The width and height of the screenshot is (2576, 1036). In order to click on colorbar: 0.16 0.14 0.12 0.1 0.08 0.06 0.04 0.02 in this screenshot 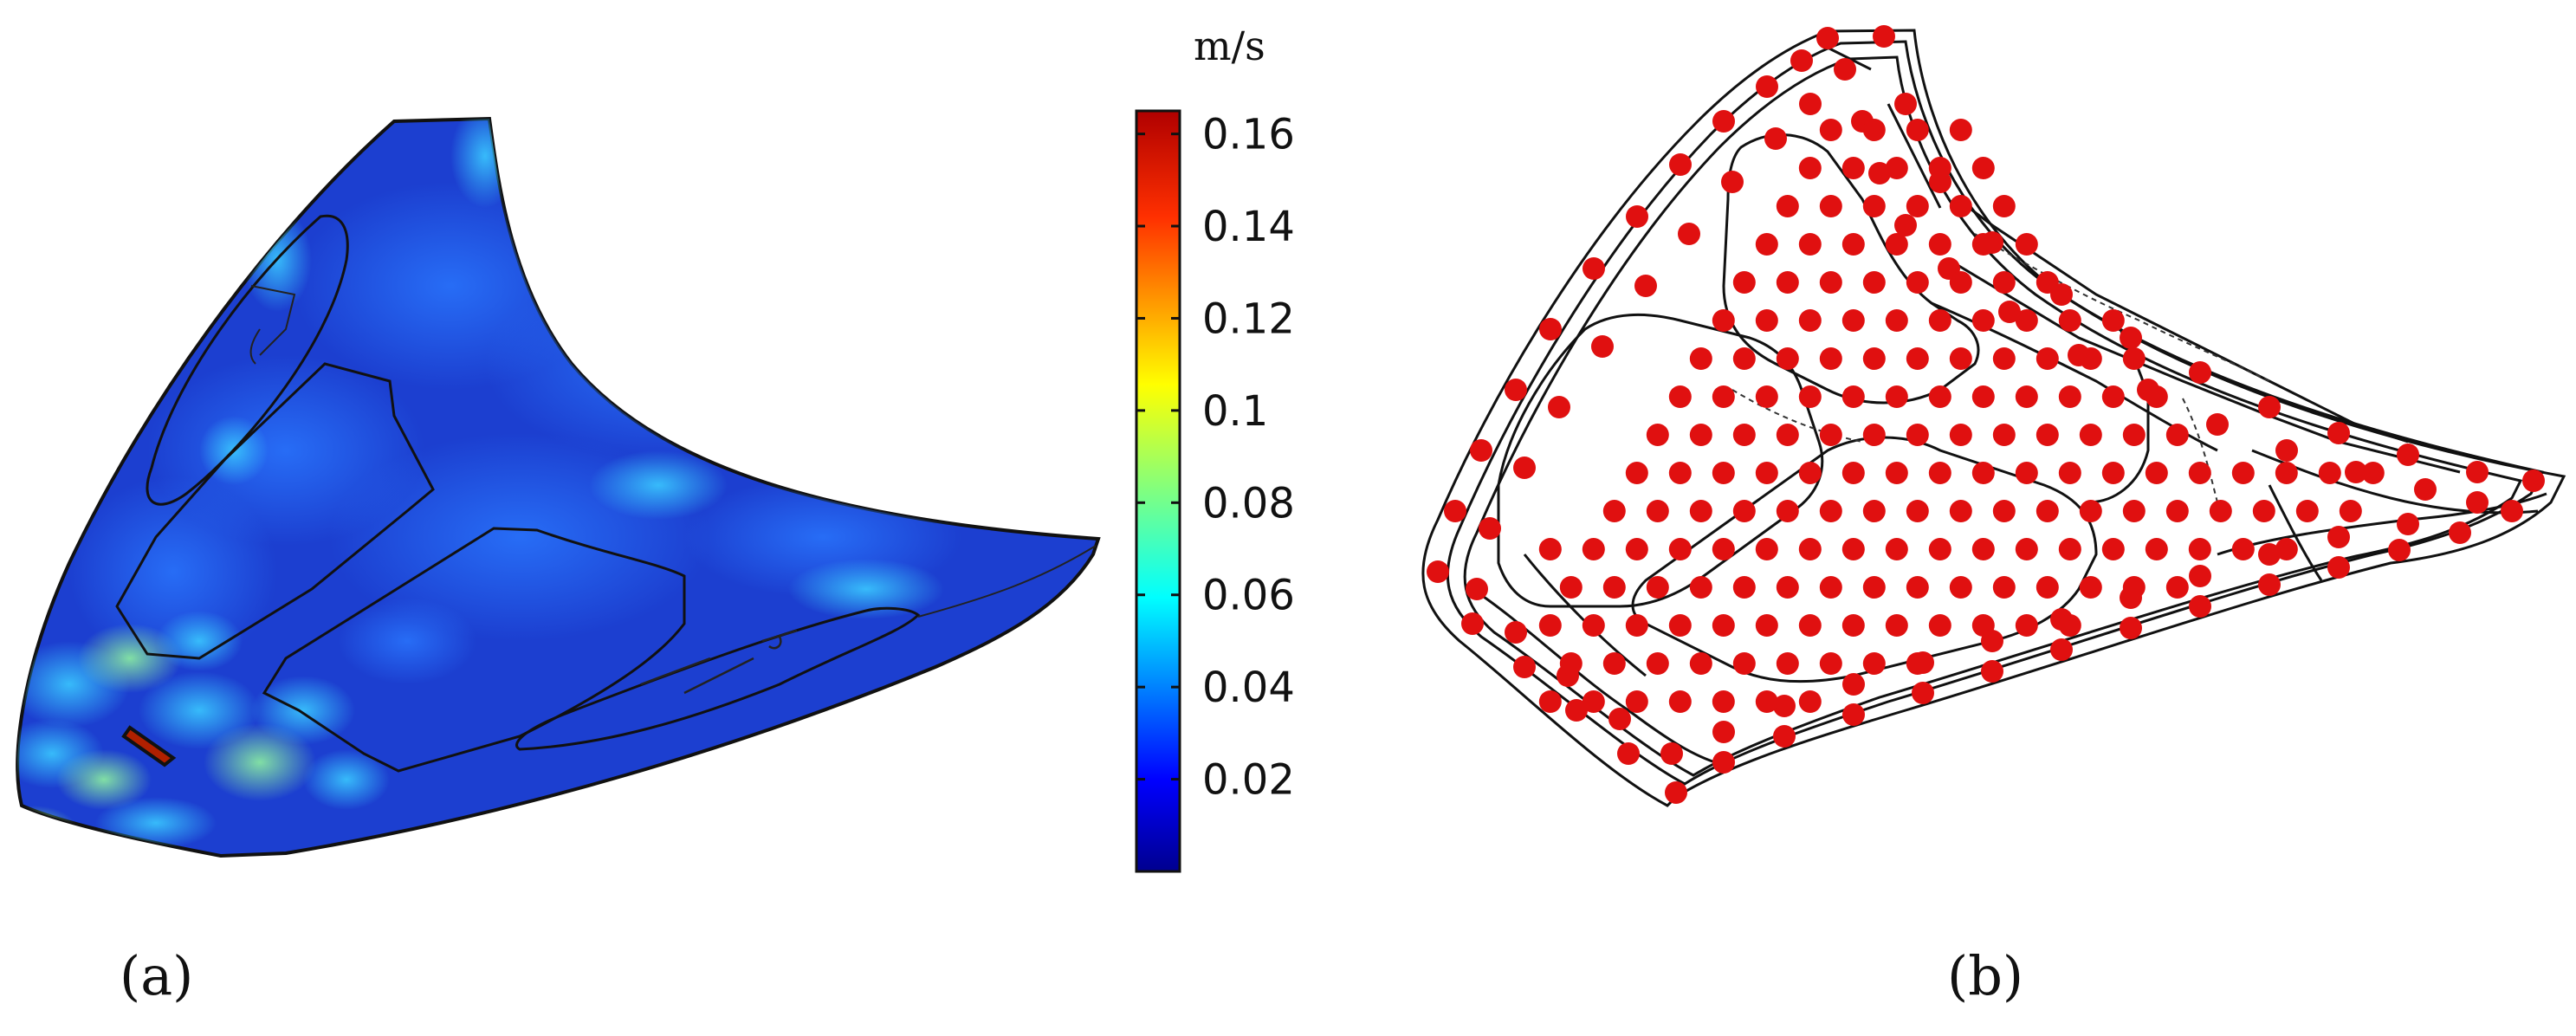, I will do `click(1215, 491)`.